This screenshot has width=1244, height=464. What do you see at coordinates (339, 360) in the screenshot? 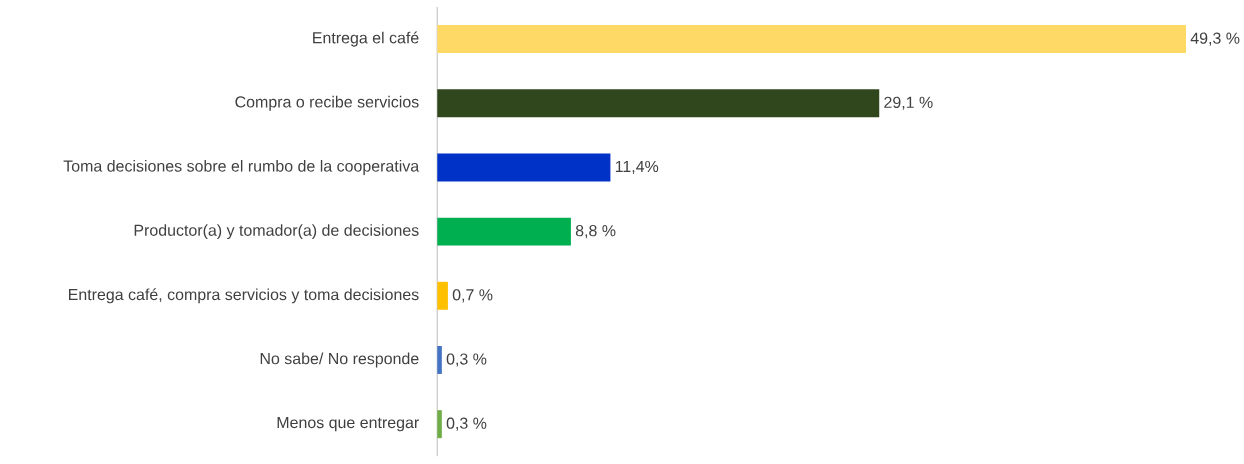
I see `y-tick-label: No sabe/ No responde` at bounding box center [339, 360].